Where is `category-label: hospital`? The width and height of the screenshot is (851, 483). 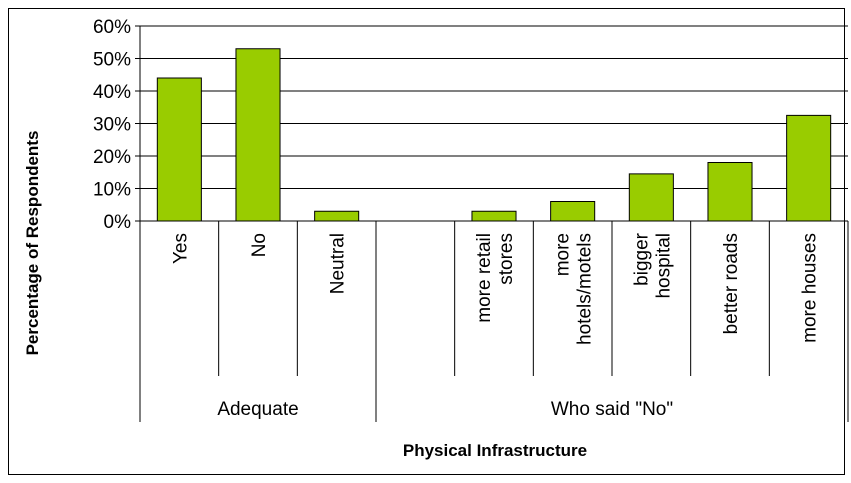
category-label: hospital is located at coordinates (663, 266).